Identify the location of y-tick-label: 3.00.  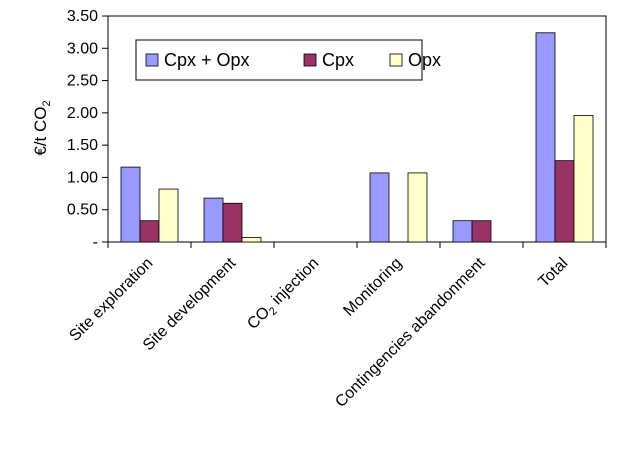
(82, 48).